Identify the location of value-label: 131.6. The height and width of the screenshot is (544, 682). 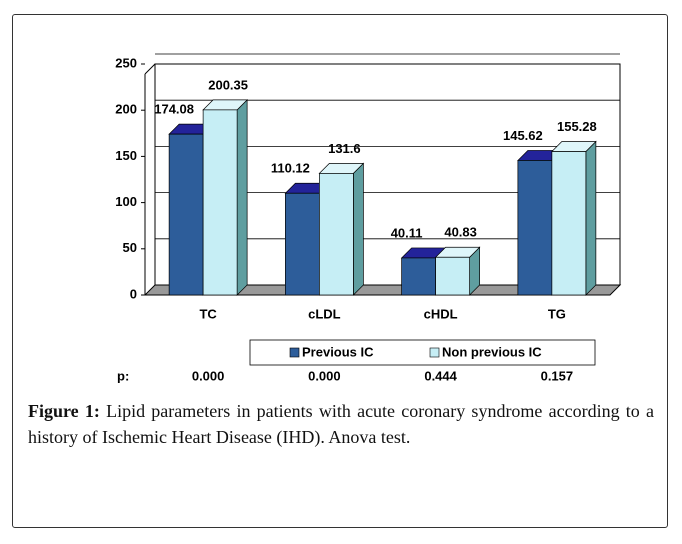
(344, 148).